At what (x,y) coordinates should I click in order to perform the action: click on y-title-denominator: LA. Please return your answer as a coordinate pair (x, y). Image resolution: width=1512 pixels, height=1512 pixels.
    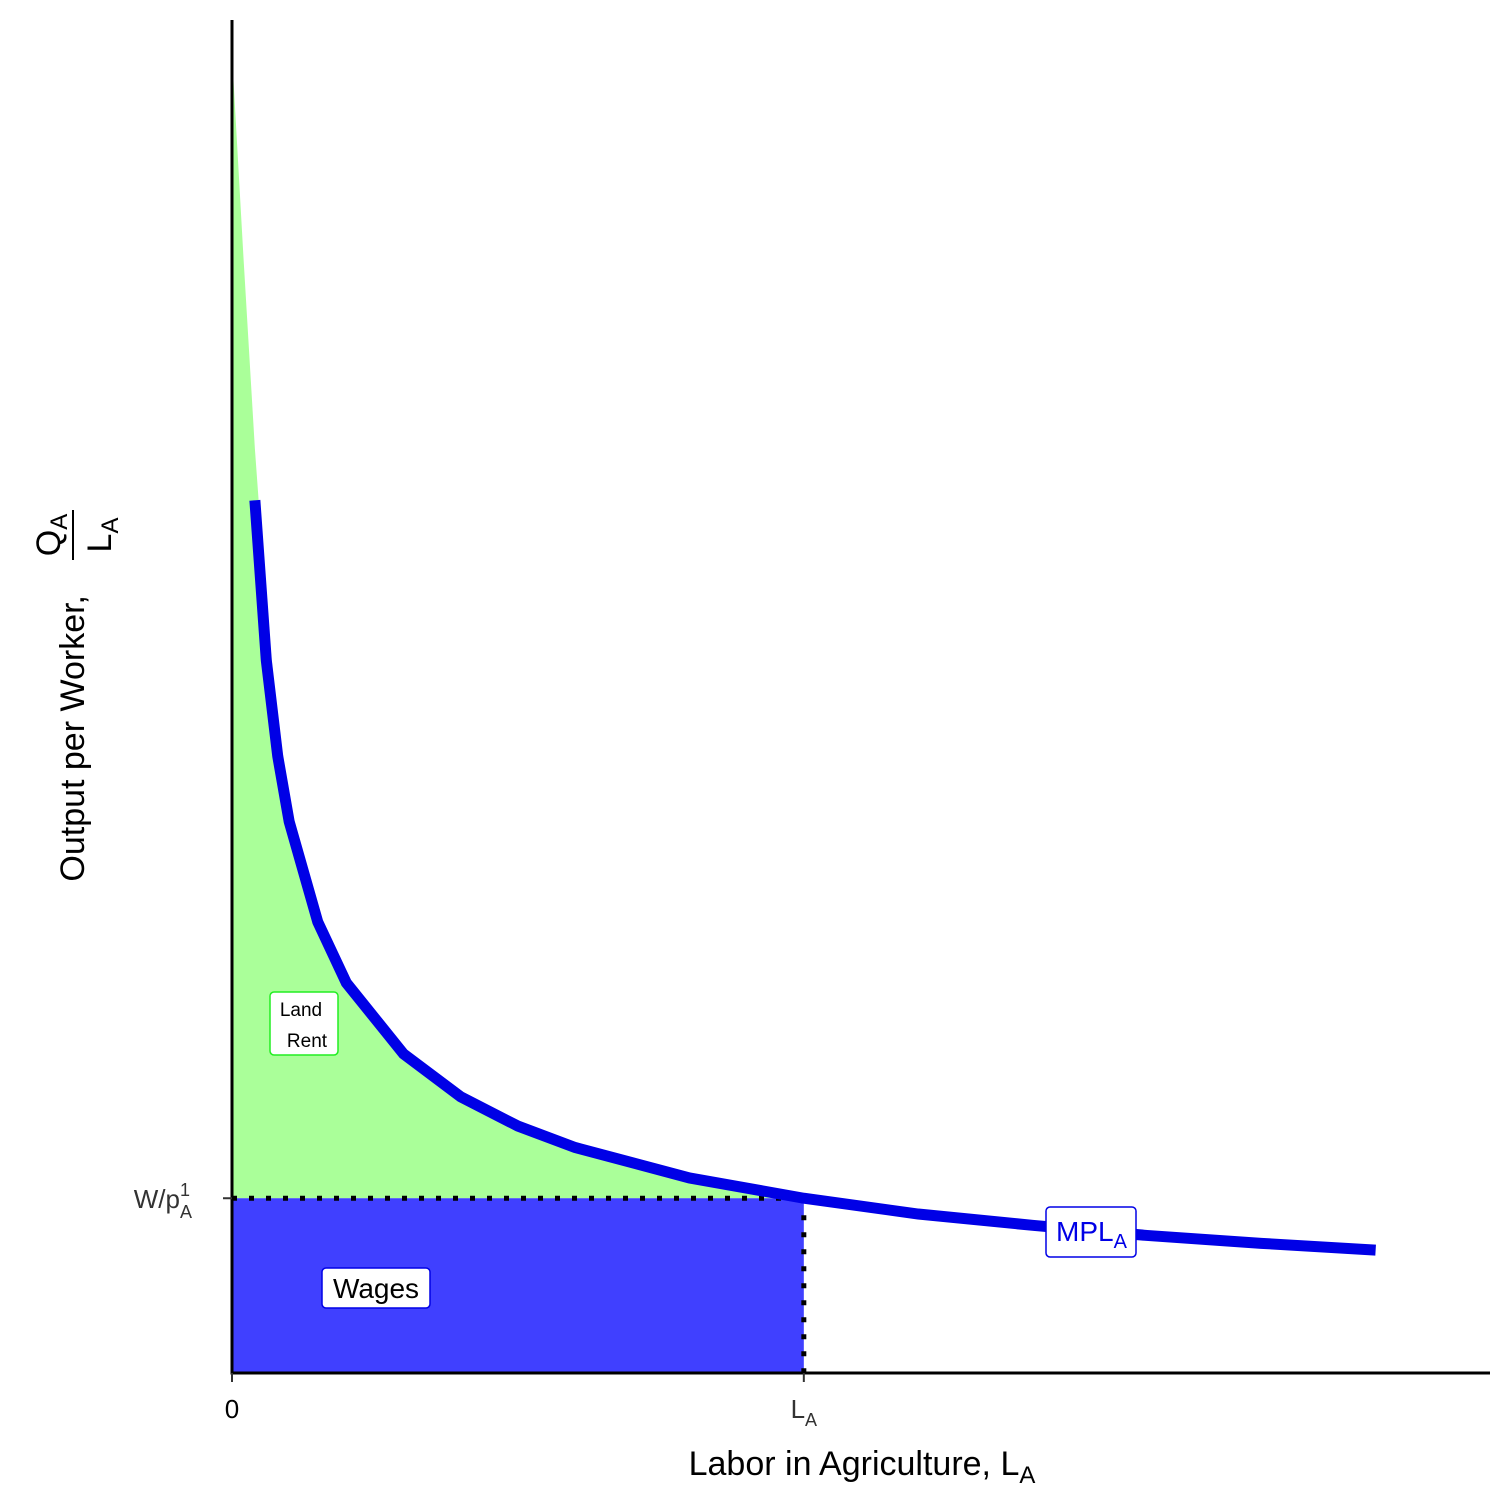
    Looking at the image, I should click on (102, 535).